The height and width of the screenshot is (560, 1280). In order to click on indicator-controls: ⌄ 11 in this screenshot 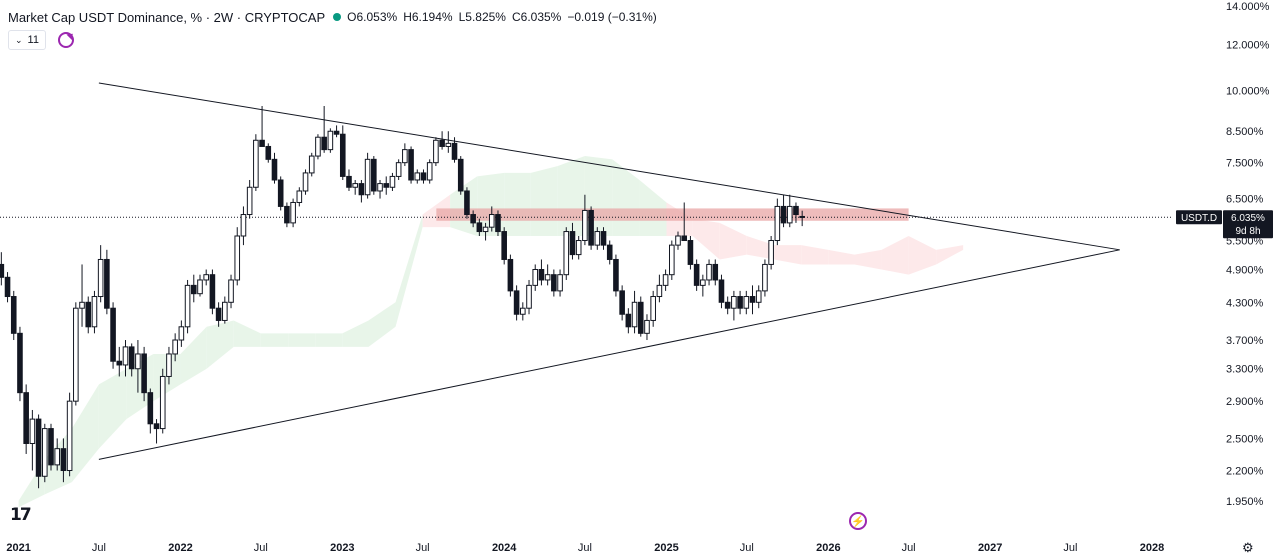, I will do `click(41, 40)`.